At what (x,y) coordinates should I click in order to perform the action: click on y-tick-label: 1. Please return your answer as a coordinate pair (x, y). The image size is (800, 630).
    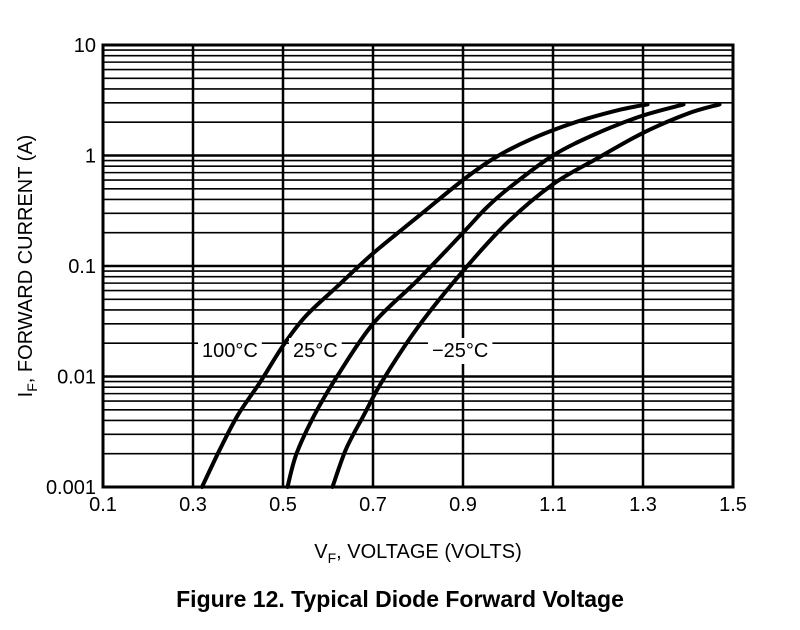
    Looking at the image, I should click on (90, 157).